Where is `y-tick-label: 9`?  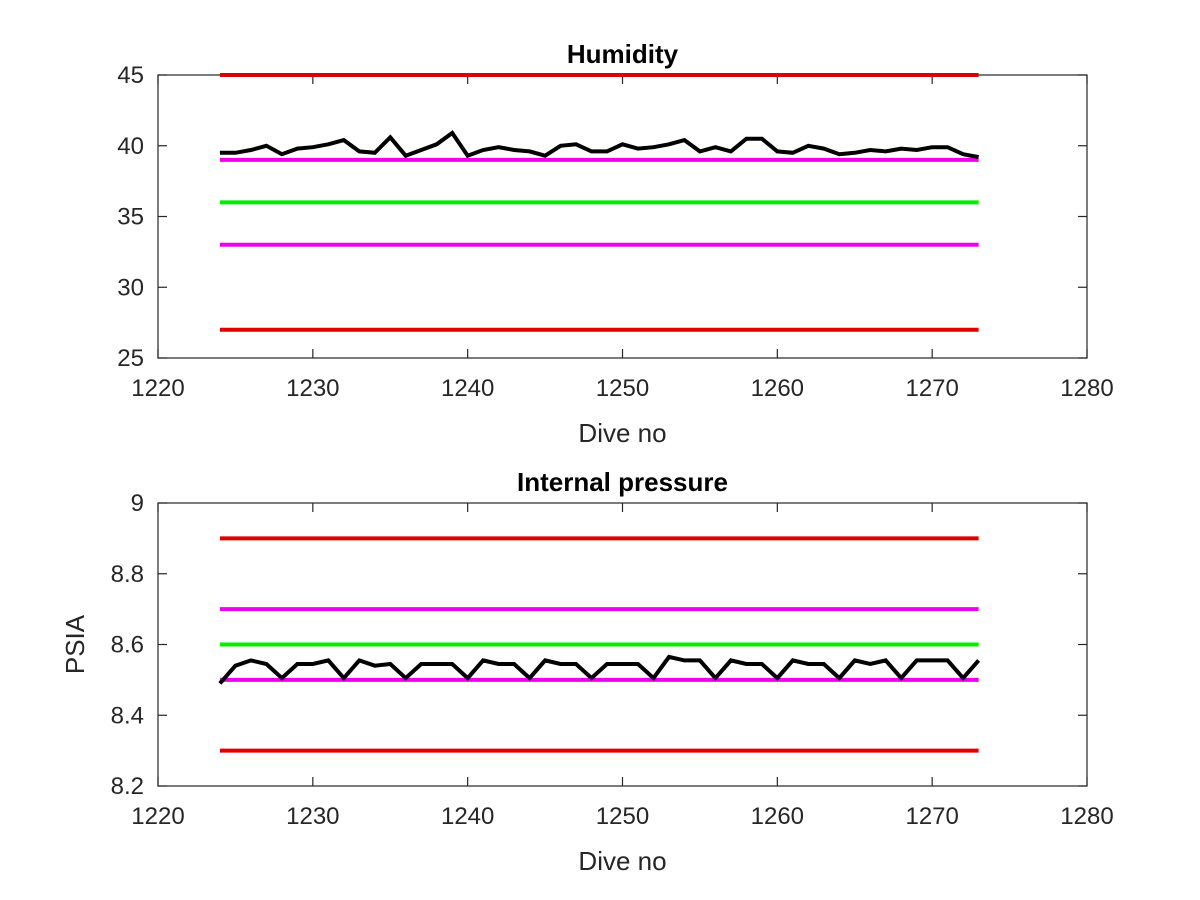
y-tick-label: 9 is located at coordinates (137, 503).